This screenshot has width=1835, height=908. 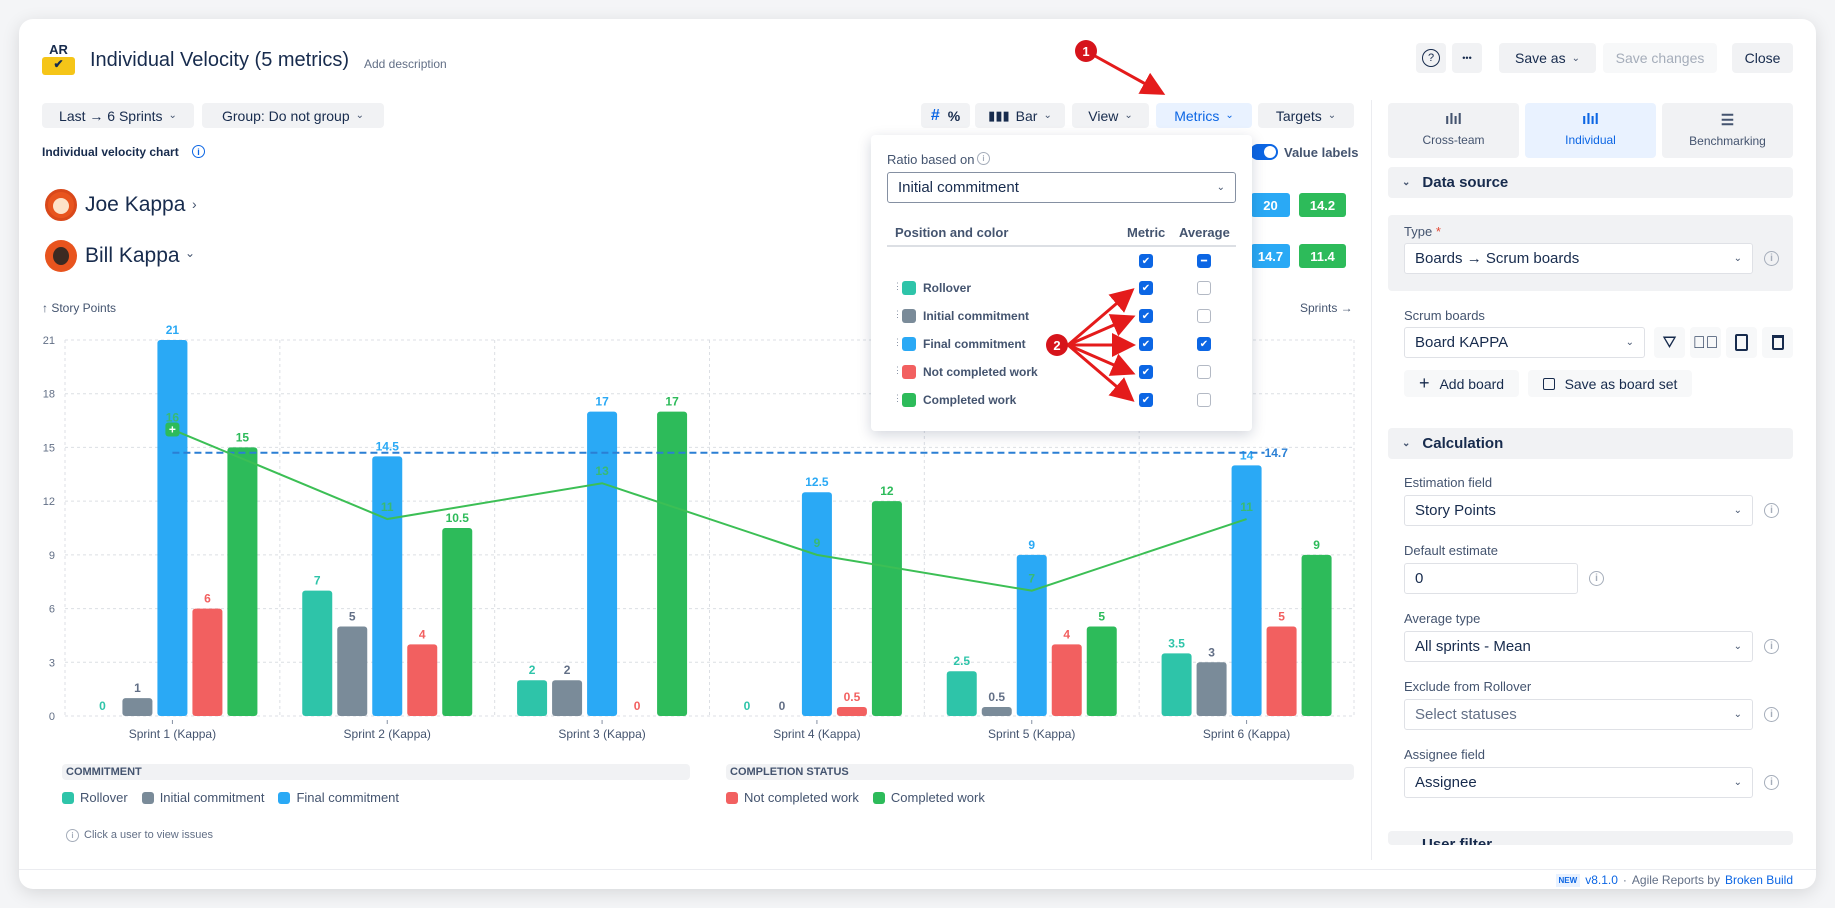 What do you see at coordinates (1669, 342) in the screenshot?
I see `filter-button: ⛛` at bounding box center [1669, 342].